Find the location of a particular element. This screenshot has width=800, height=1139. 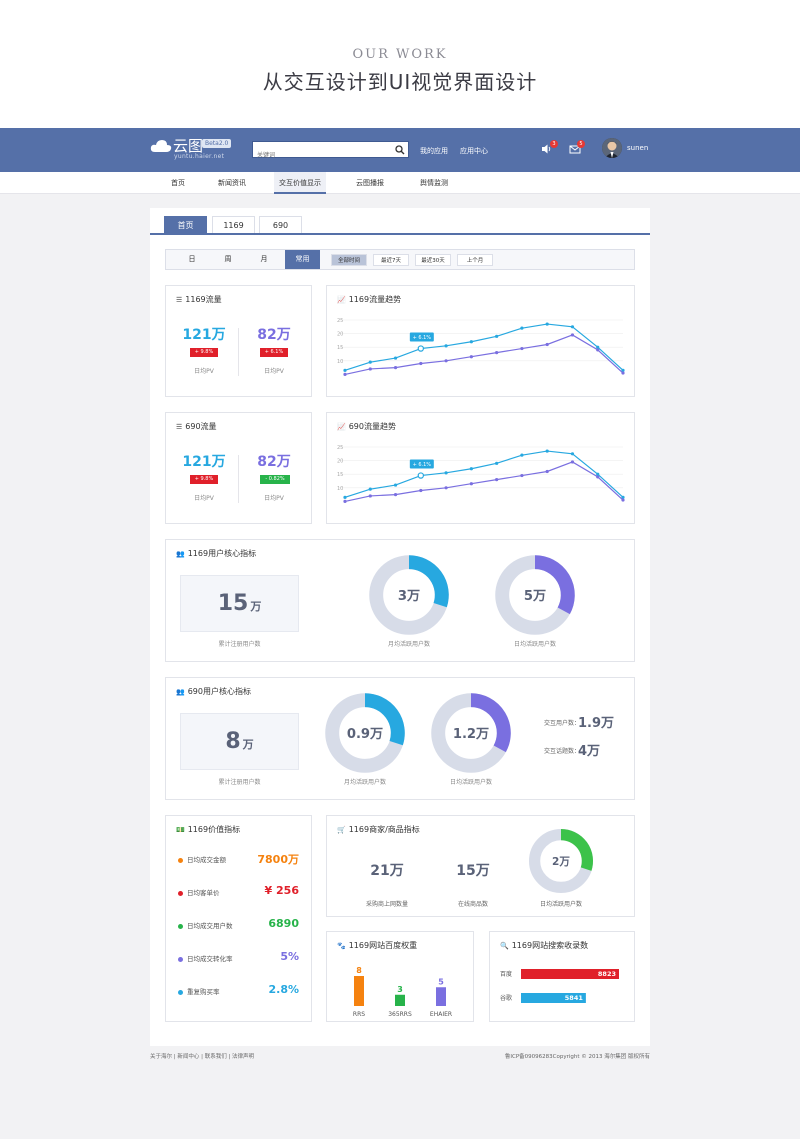

my-apps-link: 我的应用 is located at coordinates (434, 151).